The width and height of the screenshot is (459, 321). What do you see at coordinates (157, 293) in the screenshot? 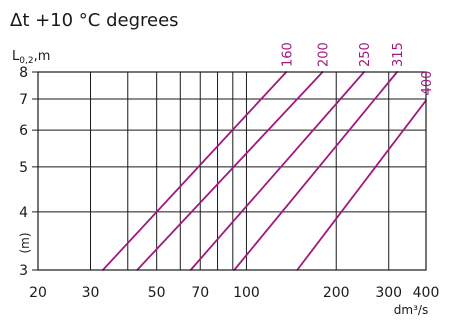
I see `x-tick-label: 50` at bounding box center [157, 293].